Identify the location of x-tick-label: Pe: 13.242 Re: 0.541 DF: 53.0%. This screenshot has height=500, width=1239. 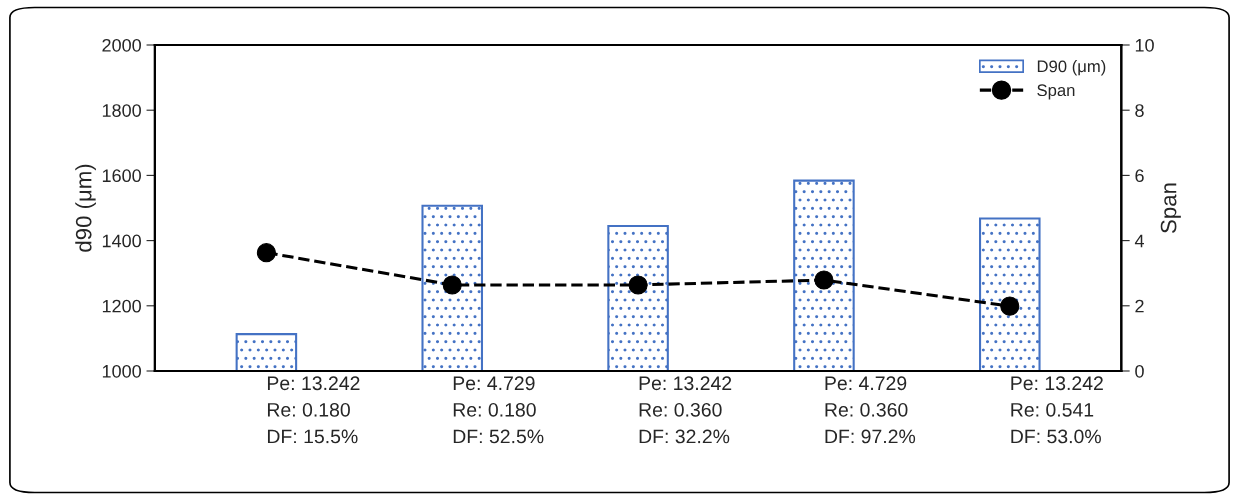
(1057, 410).